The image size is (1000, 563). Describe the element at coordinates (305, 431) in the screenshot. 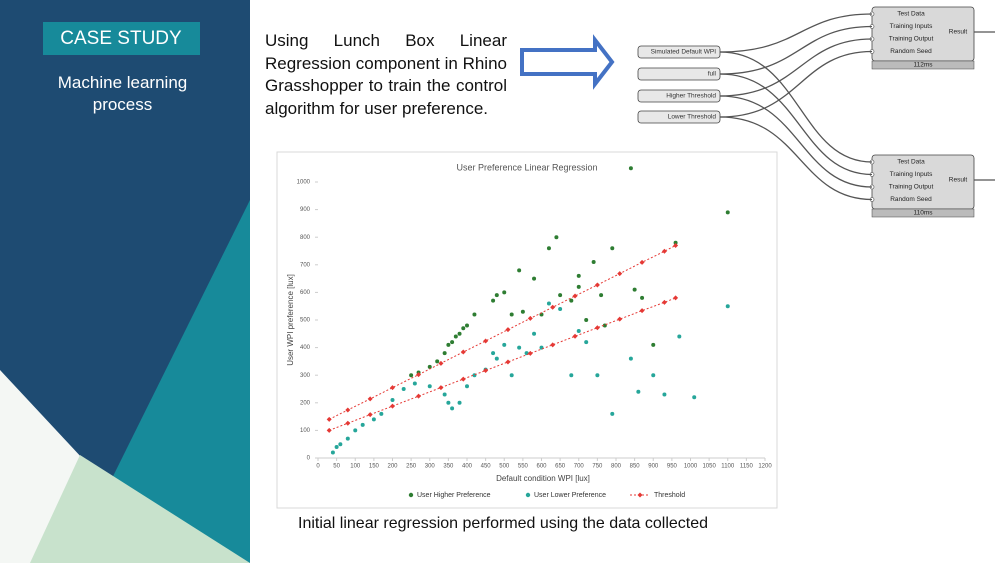

I see `y-tick-label: 100` at that location.